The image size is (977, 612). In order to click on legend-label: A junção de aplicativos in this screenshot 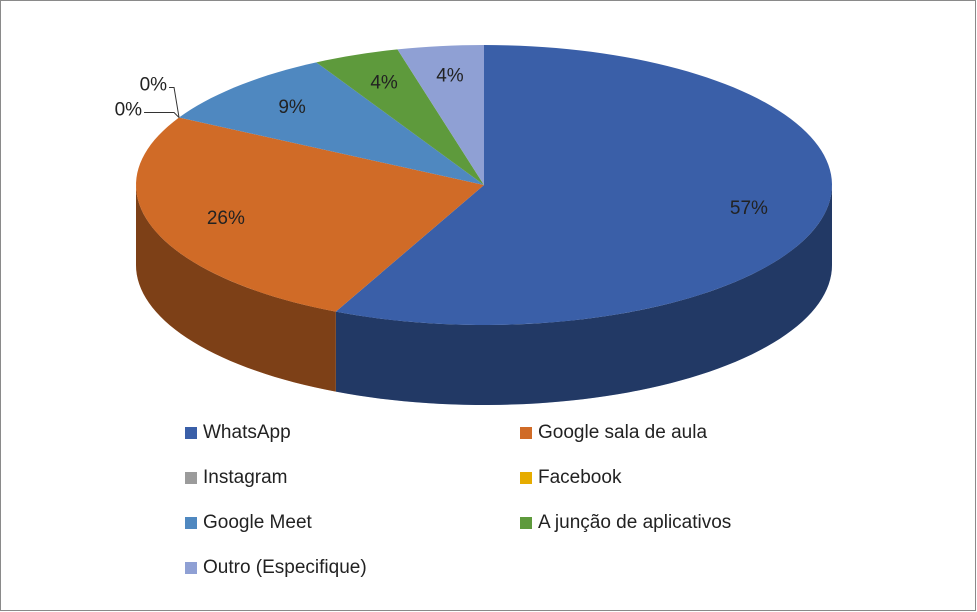, I will do `click(634, 522)`.